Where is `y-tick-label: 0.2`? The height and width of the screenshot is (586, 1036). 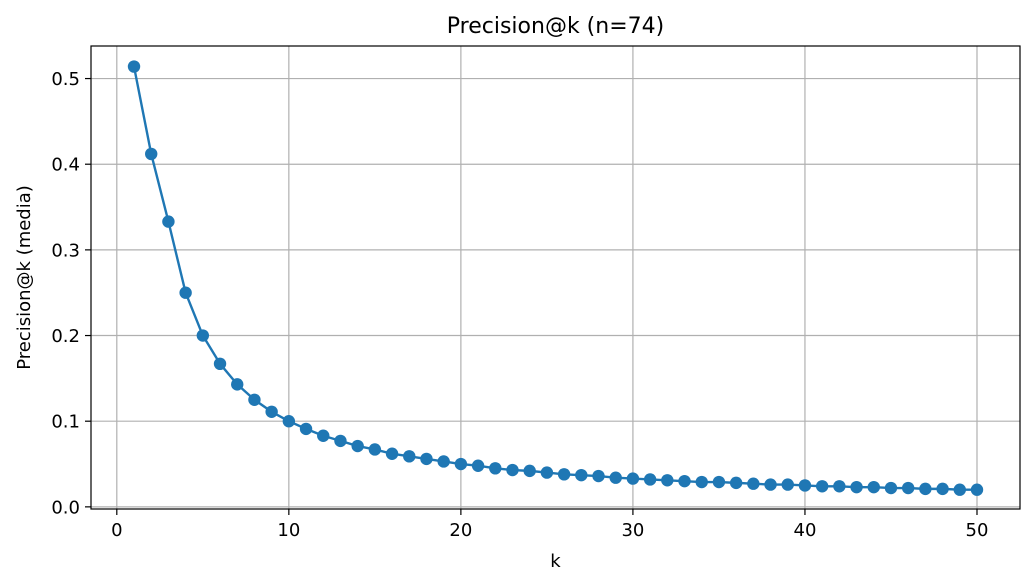 y-tick-label: 0.2 is located at coordinates (65, 336).